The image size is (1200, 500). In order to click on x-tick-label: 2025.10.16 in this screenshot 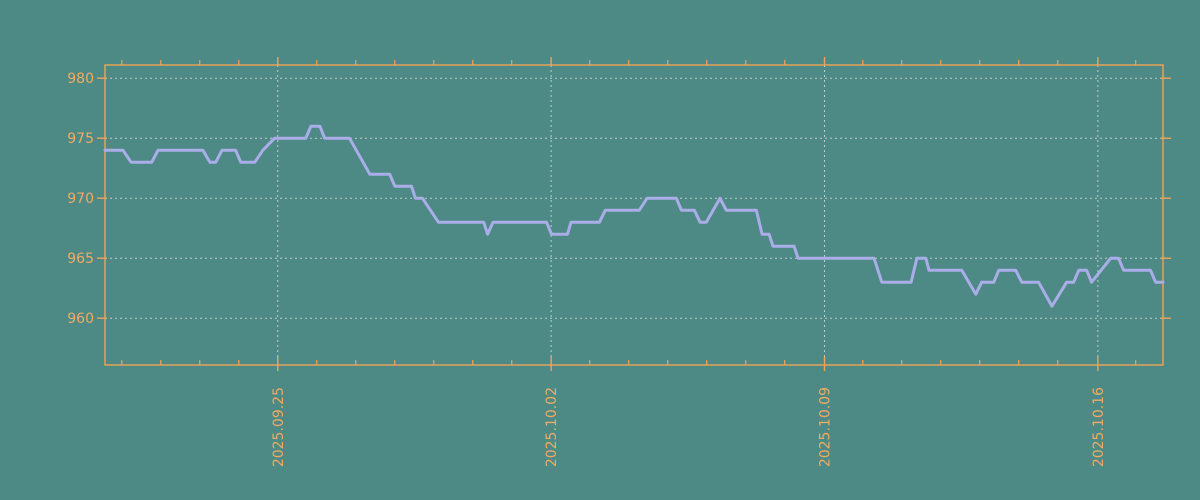, I will do `click(1099, 427)`.